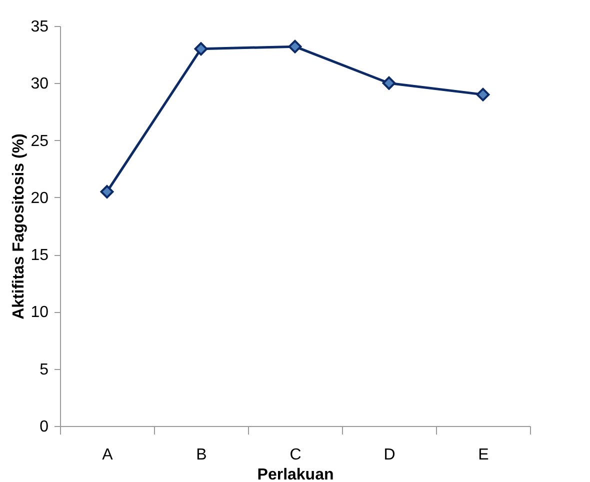 The image size is (590, 482). I want to click on y-tick-label: 35, so click(39, 27).